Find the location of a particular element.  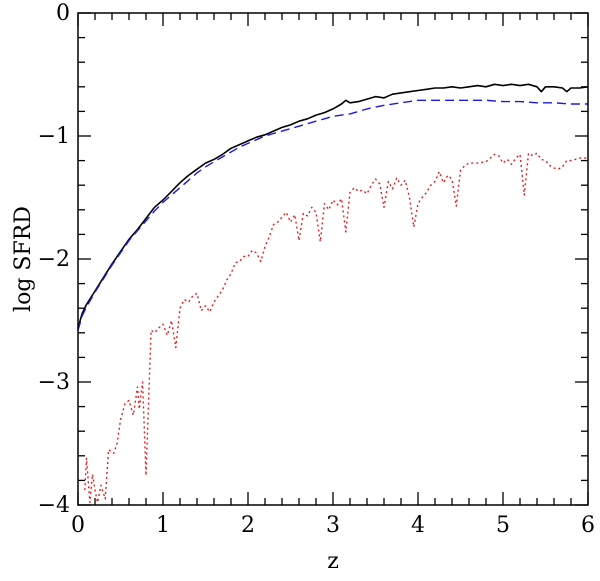

x-tick-label: 1 is located at coordinates (163, 525).